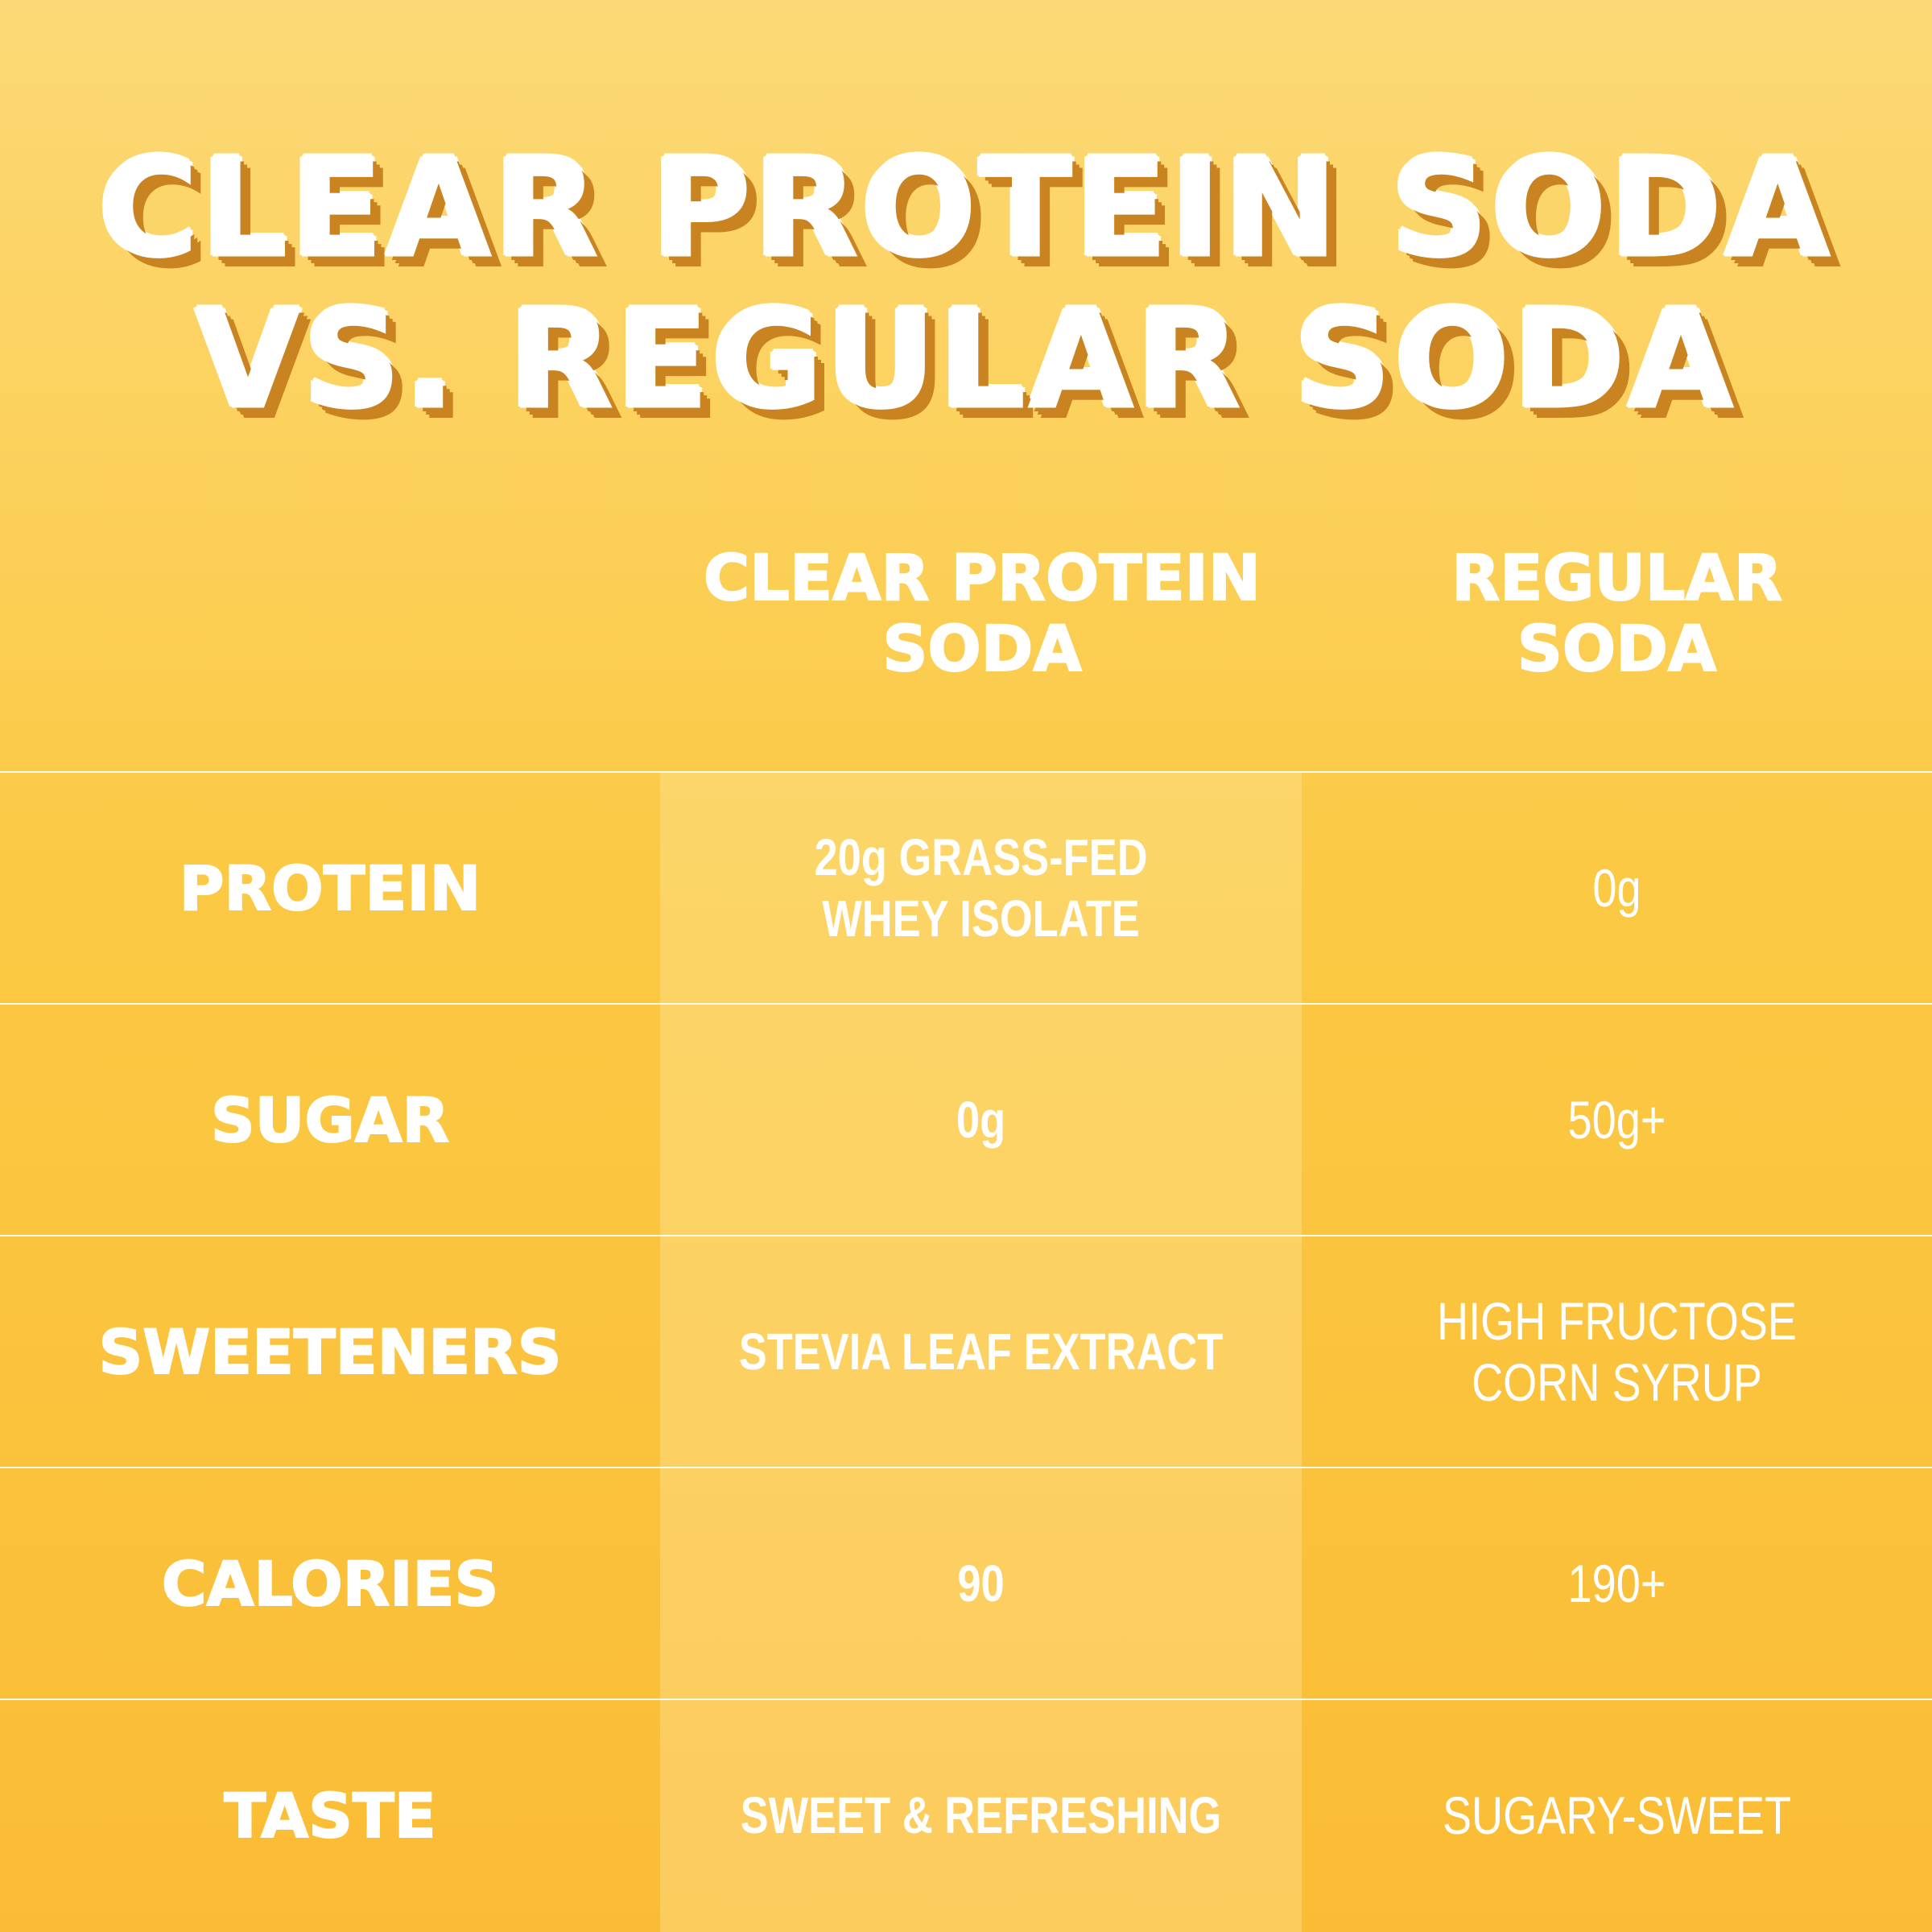 The width and height of the screenshot is (1932, 1932). What do you see at coordinates (981, 918) in the screenshot?
I see `clear-value-line: WHEY ISOLATE` at bounding box center [981, 918].